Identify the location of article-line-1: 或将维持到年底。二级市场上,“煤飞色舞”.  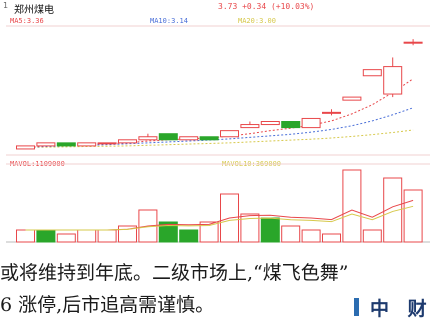
(174, 273).